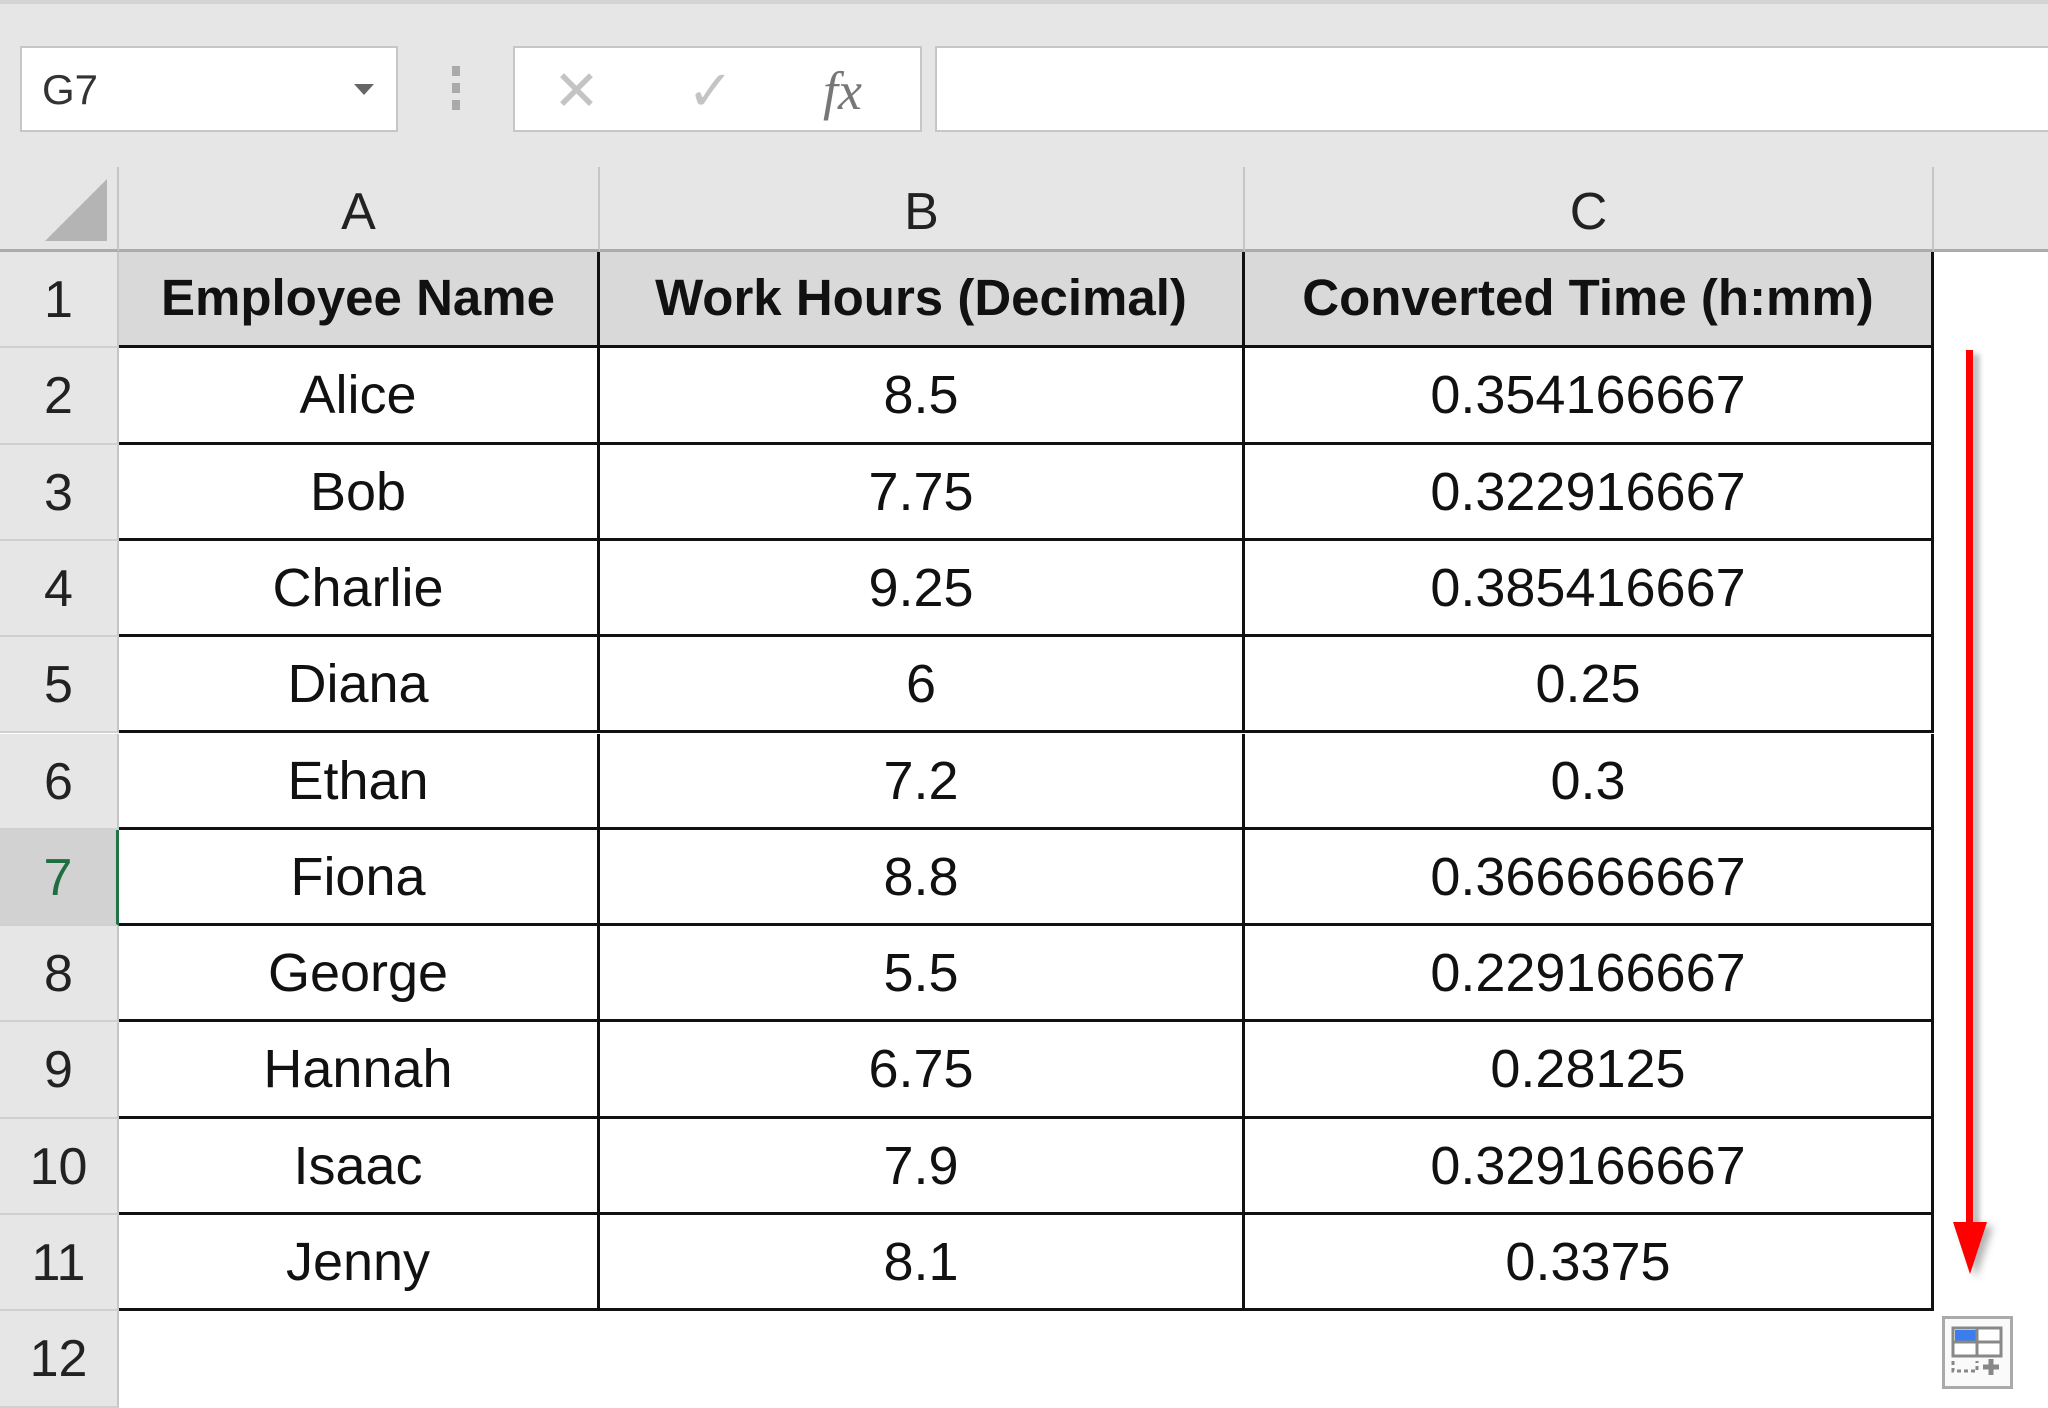 The width and height of the screenshot is (2048, 1408). What do you see at coordinates (359, 1166) in the screenshot?
I see `table-cell: Isaac` at bounding box center [359, 1166].